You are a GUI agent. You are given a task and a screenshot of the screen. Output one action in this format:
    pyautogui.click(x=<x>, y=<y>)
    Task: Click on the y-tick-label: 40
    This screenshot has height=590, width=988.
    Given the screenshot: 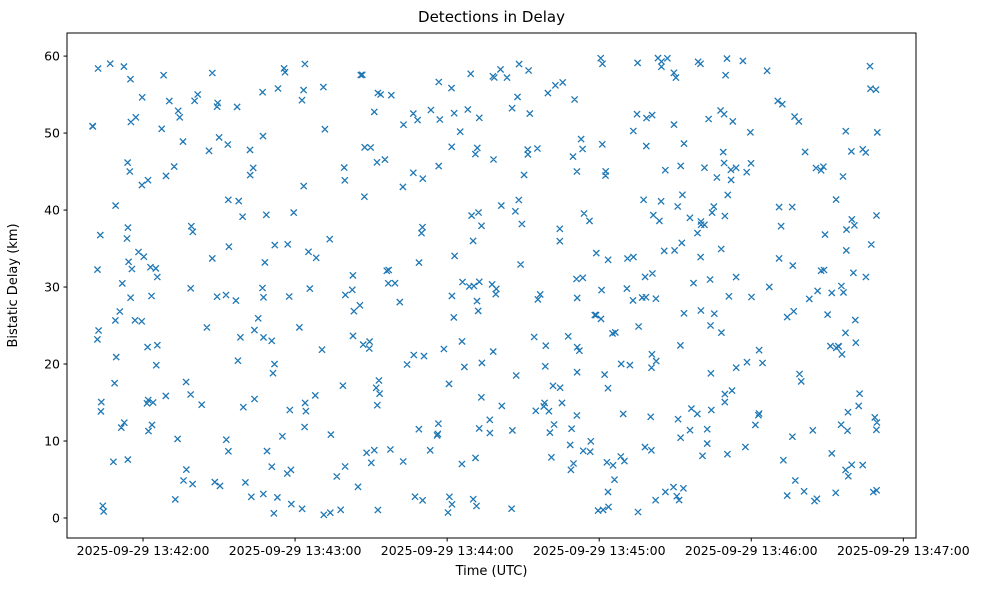 What is the action you would take?
    pyautogui.click(x=52, y=210)
    